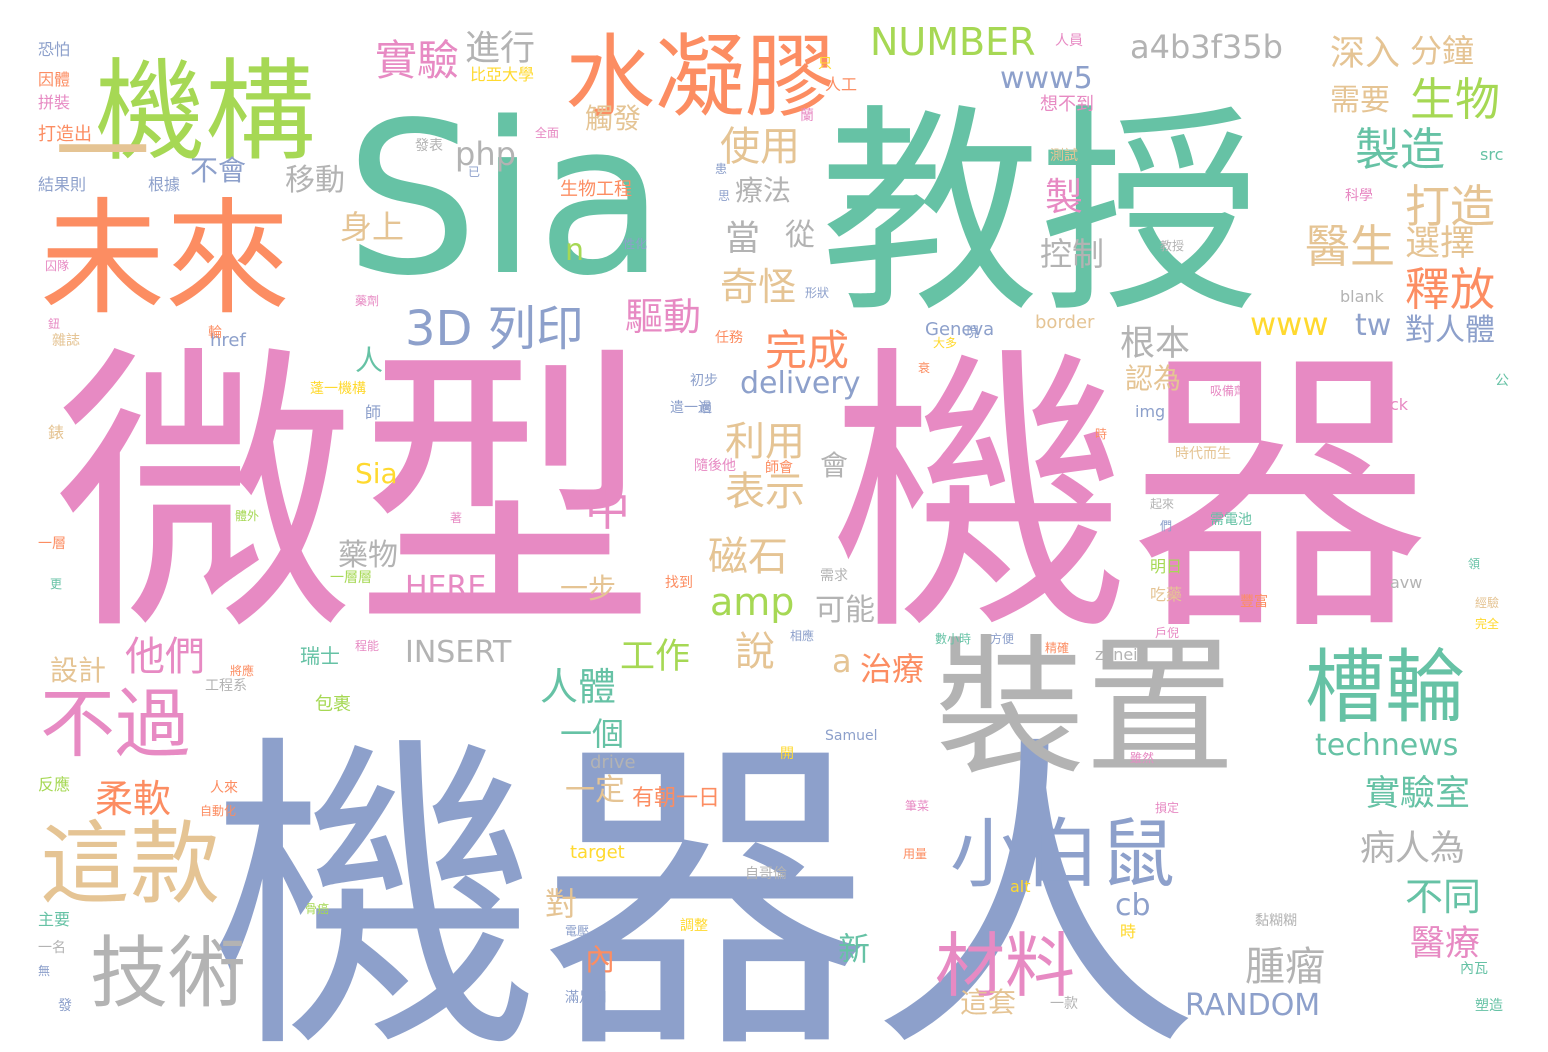 The image size is (1548, 1052). Describe the element at coordinates (1443, 897) in the screenshot. I see `cloud-word: 不同` at that location.